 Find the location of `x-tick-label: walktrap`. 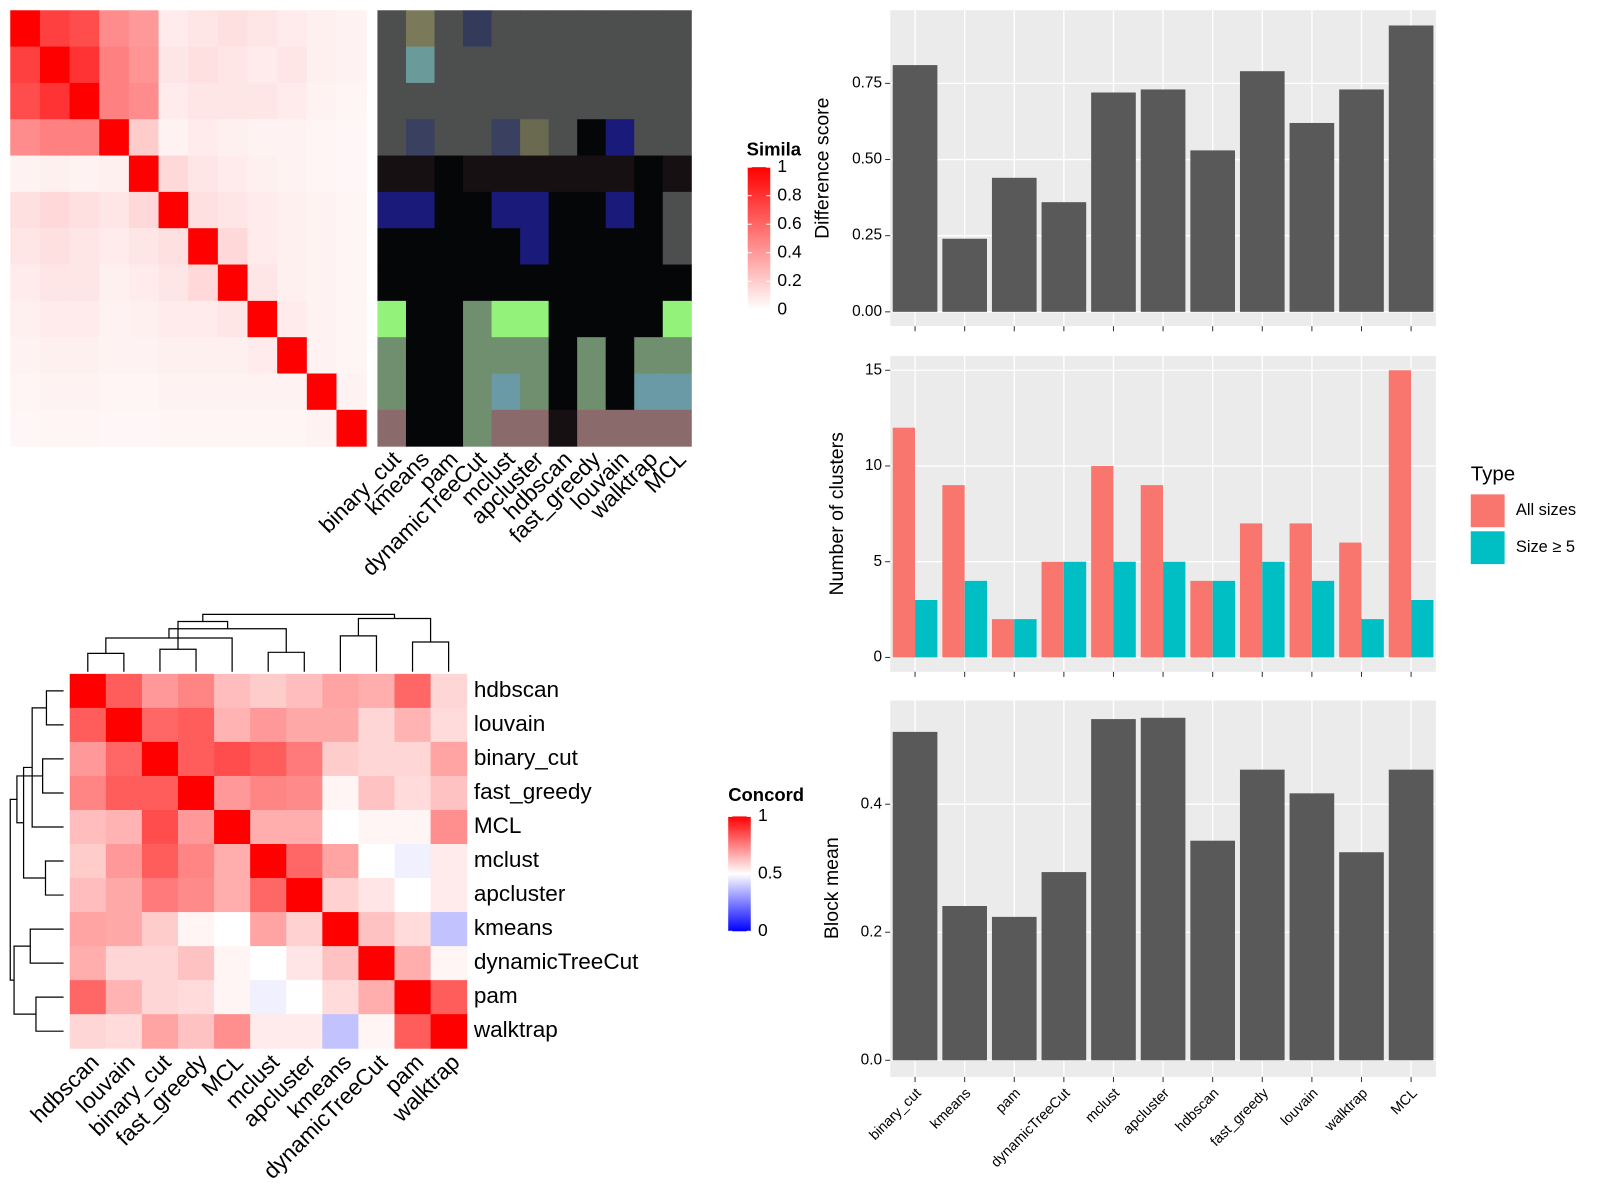

x-tick-label: walktrap is located at coordinates (1346, 1110).